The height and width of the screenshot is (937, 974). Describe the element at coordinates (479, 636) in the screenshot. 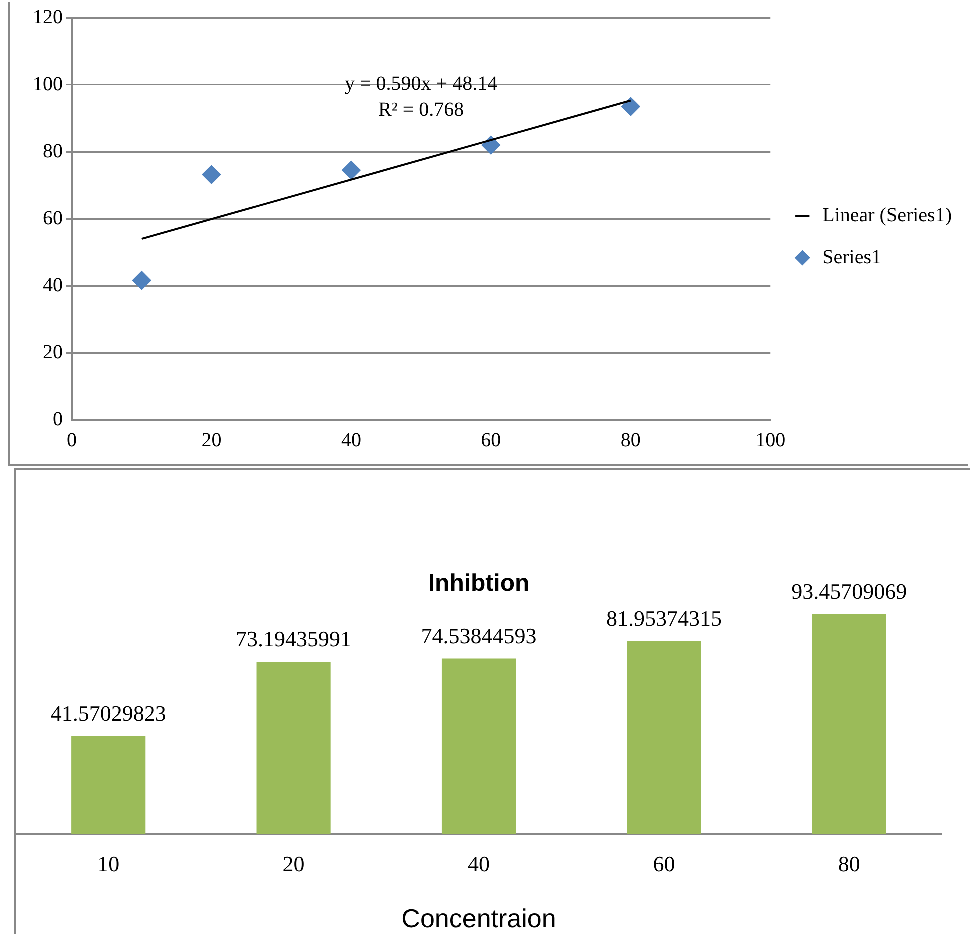

I see `data-label: 74.53844593` at that location.